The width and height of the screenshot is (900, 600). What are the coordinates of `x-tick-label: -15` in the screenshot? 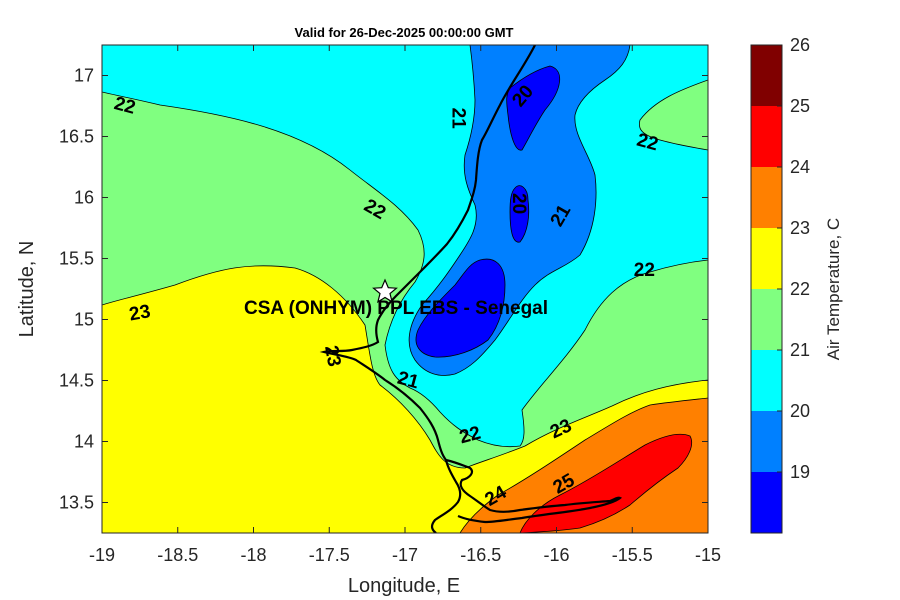 It's located at (708, 555).